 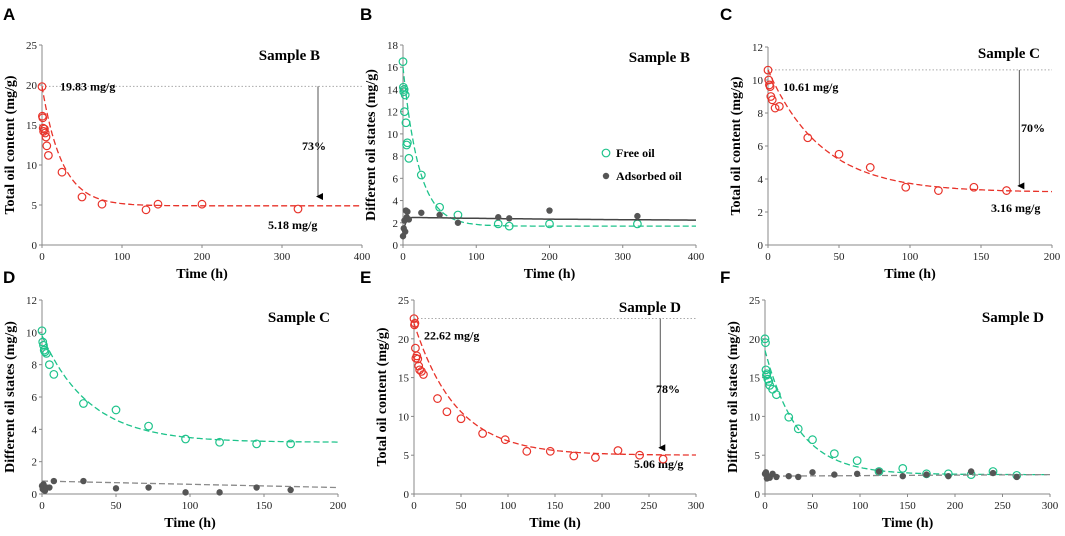 What do you see at coordinates (1013, 318) in the screenshot?
I see `sample-title: Sample D` at bounding box center [1013, 318].